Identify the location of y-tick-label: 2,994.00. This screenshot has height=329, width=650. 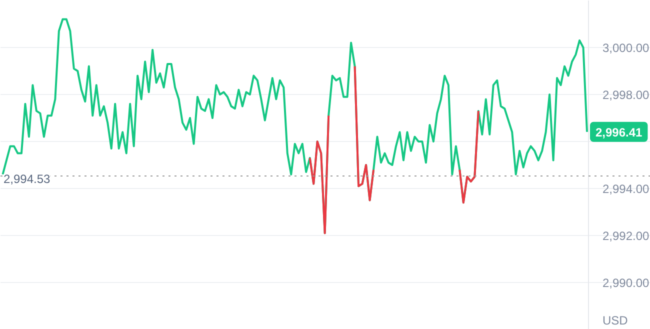
(626, 189).